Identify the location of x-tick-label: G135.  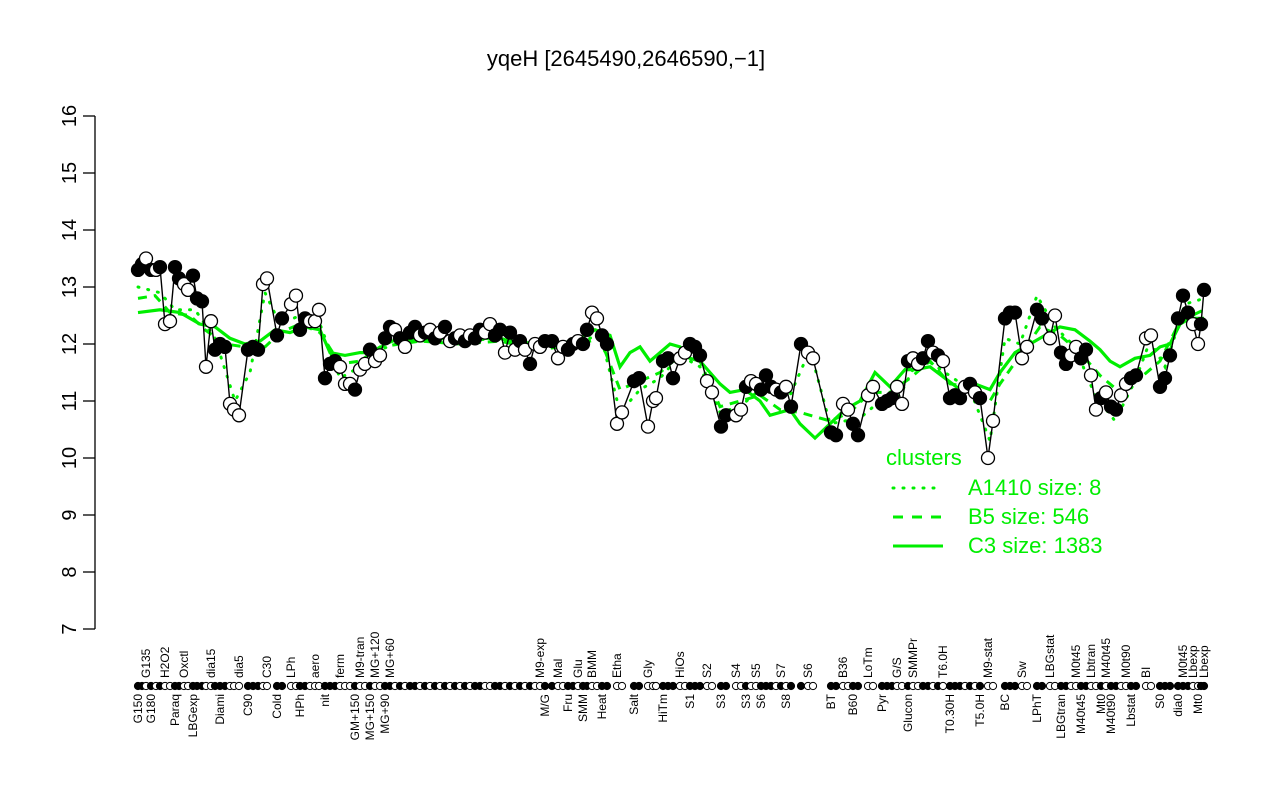
(146, 663).